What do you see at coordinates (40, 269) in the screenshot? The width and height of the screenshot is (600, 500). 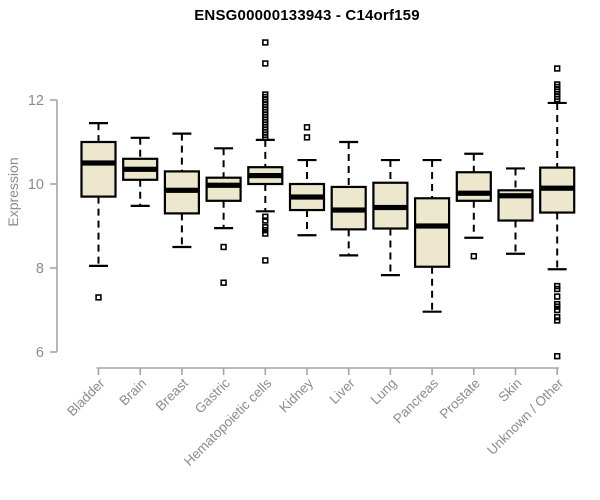 I see `y-tick-label: 8` at bounding box center [40, 269].